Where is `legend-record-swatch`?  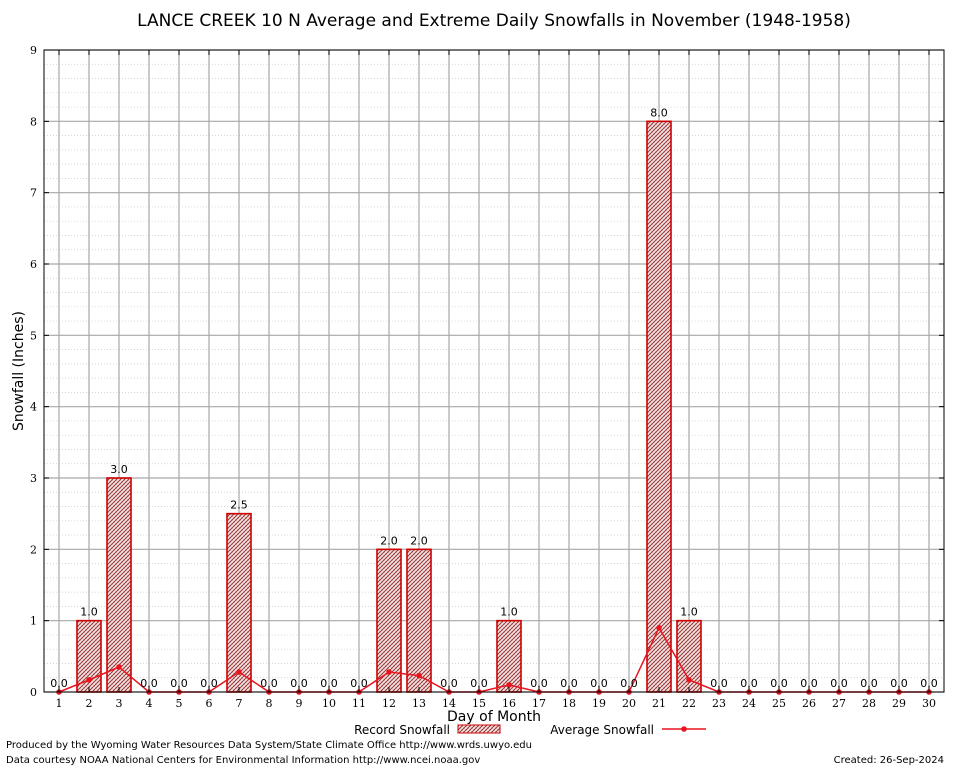 legend-record-swatch is located at coordinates (479, 729).